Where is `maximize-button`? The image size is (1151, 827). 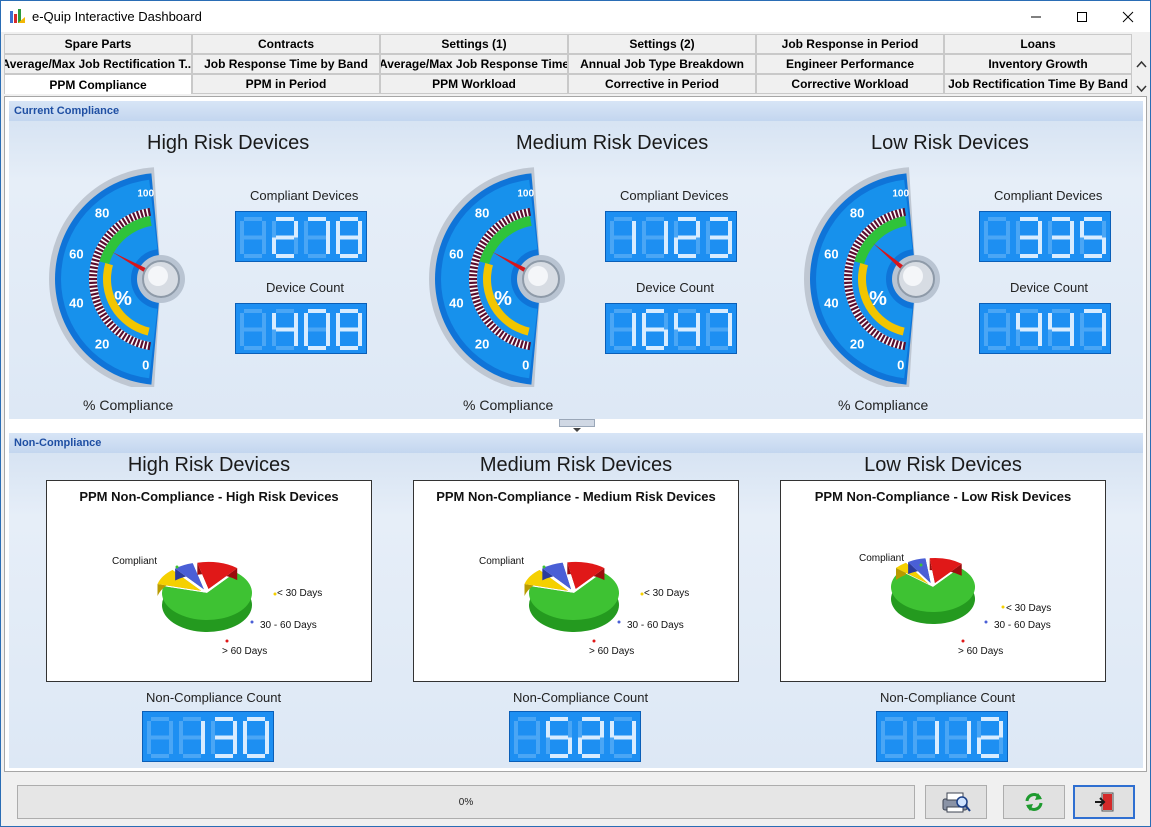 maximize-button is located at coordinates (1082, 16).